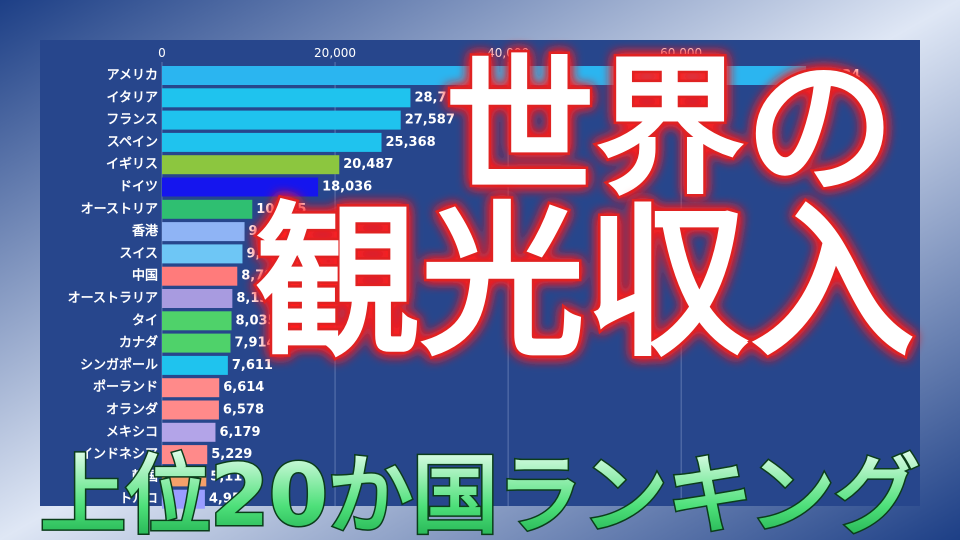 This screenshot has height=540, width=960. I want to click on value-label: 4,957, so click(229, 499).